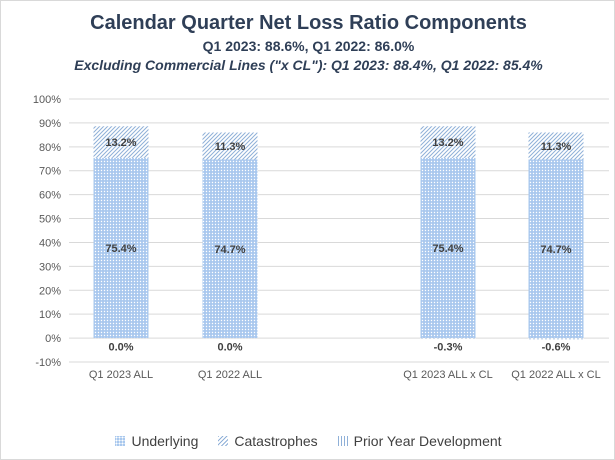  What do you see at coordinates (448, 338) in the screenshot?
I see `bar-prior-year-development-q1-2023-all-x-cl` at bounding box center [448, 338].